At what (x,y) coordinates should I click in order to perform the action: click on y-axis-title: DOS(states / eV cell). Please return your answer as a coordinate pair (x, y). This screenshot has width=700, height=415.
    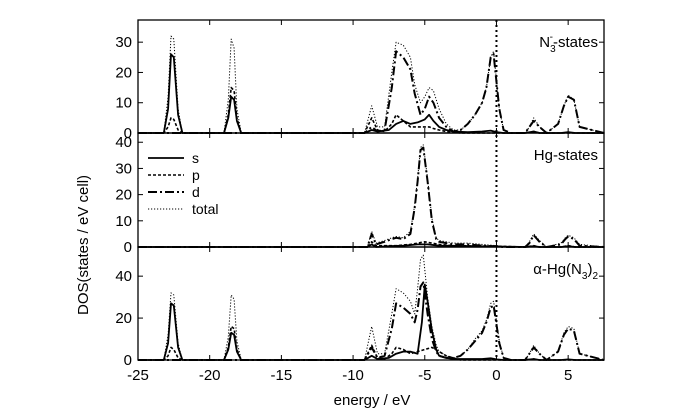
    Looking at the image, I should click on (83, 245).